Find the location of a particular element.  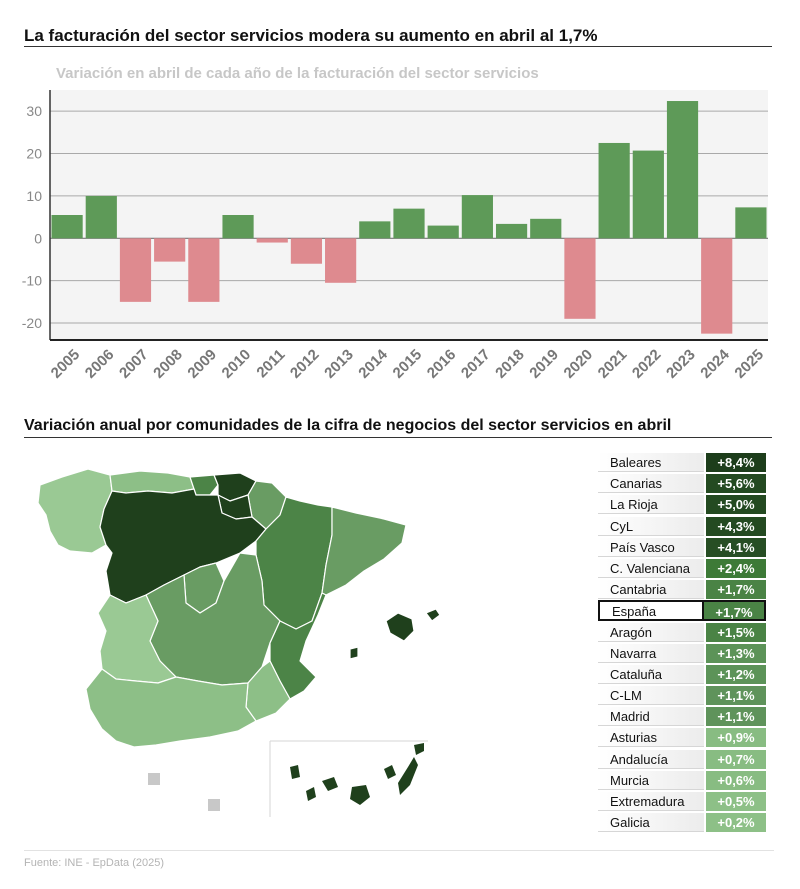

y-tick-label: -20 is located at coordinates (32, 323).